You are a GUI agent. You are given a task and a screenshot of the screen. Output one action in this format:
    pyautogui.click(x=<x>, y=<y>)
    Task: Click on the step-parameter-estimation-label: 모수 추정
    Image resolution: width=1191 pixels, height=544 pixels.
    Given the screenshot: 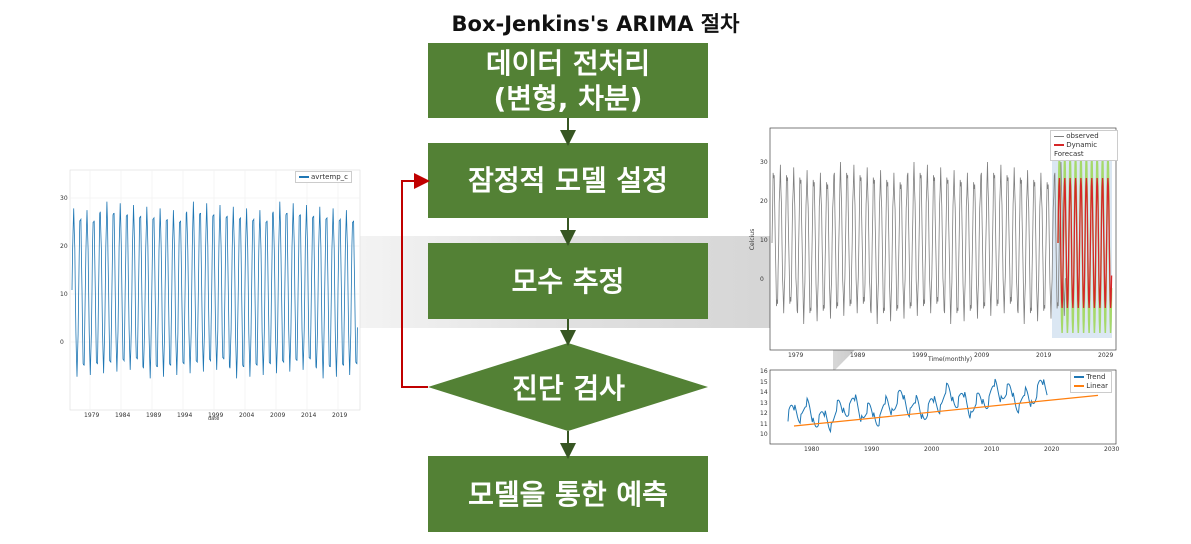 What is the action you would take?
    pyautogui.click(x=568, y=281)
    